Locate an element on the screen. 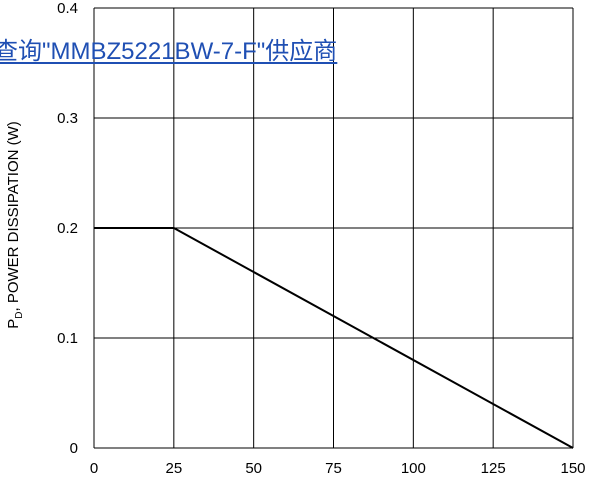  x-tick-label-75: 75 is located at coordinates (333, 468).